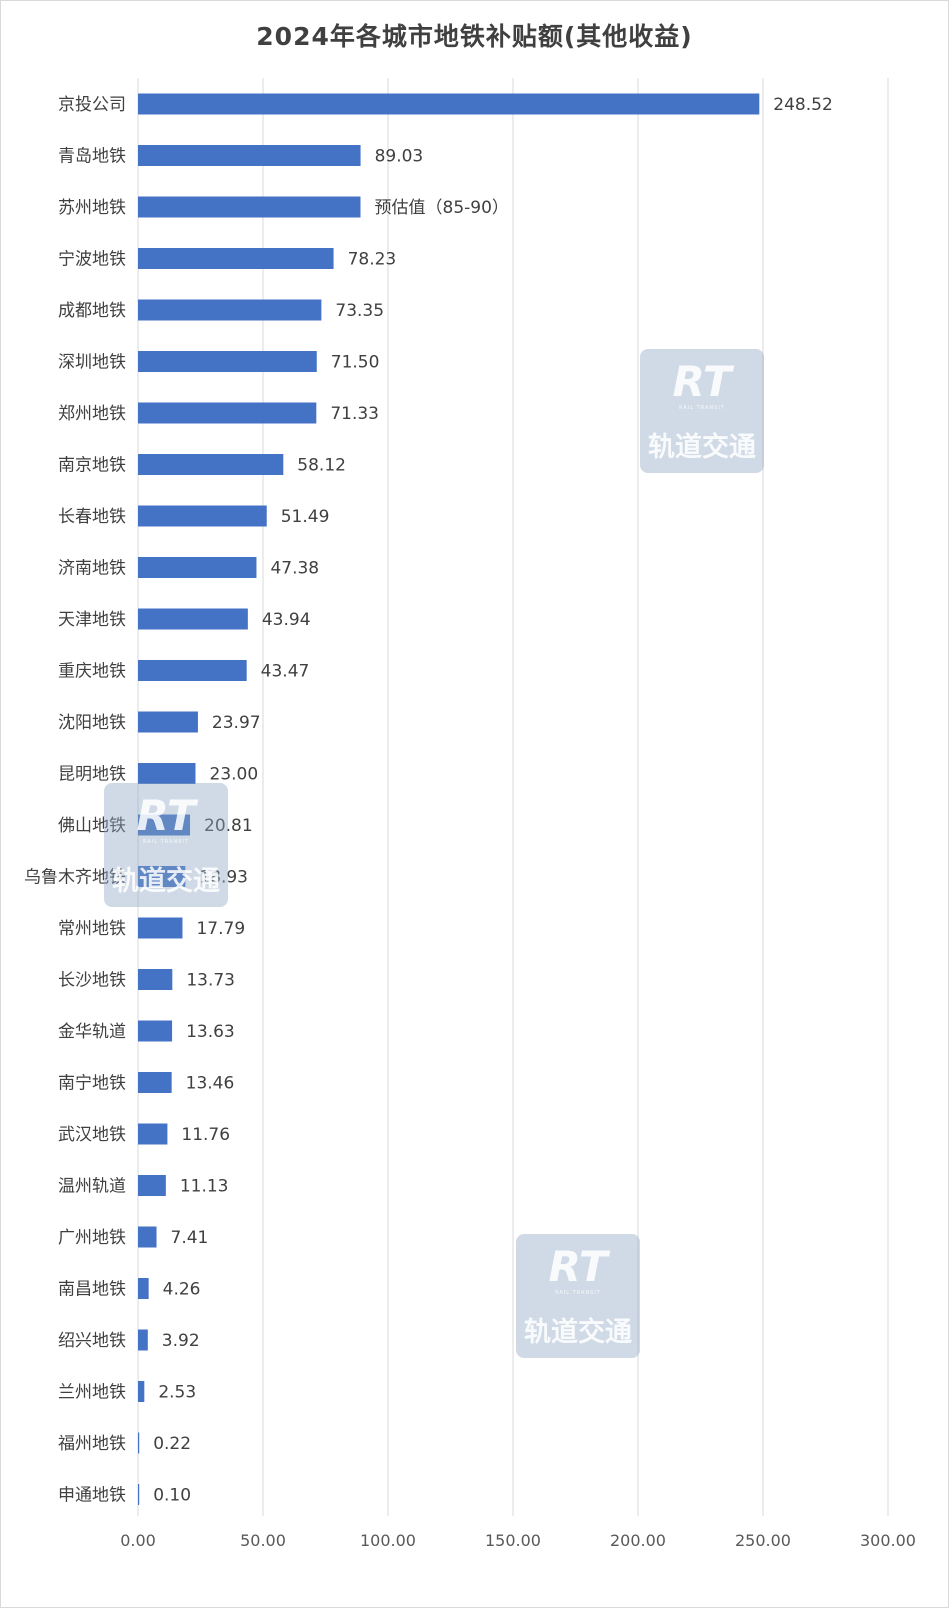 The image size is (949, 1608). What do you see at coordinates (294, 569) in the screenshot?
I see `data-label: 47.38` at bounding box center [294, 569].